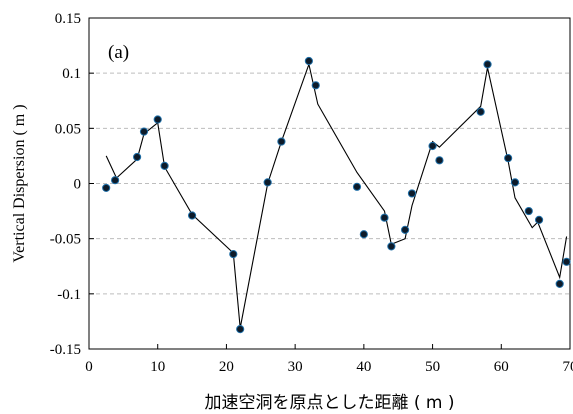 This screenshot has height=414, width=573. What do you see at coordinates (568, 367) in the screenshot?
I see `x-tick-label: 70` at bounding box center [568, 367].